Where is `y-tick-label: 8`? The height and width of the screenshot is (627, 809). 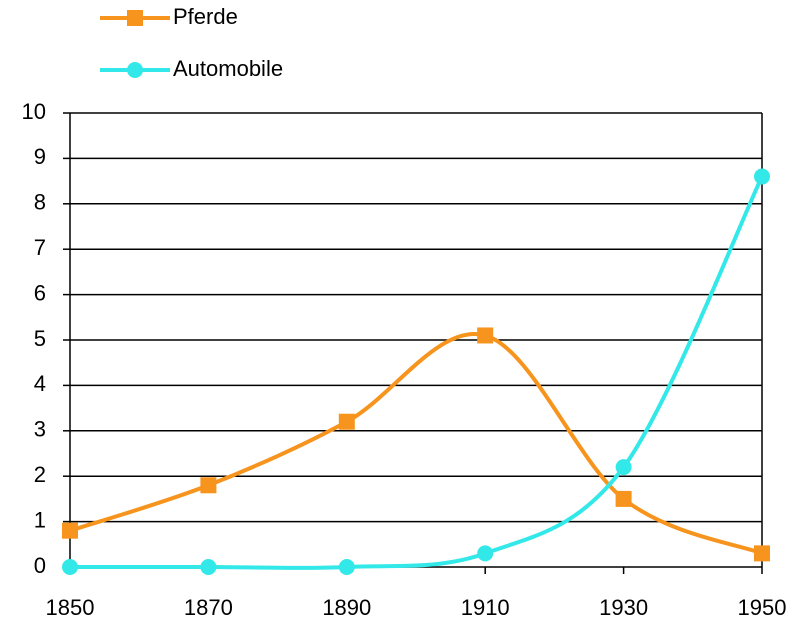
y-tick-label: 8 is located at coordinates (40, 202).